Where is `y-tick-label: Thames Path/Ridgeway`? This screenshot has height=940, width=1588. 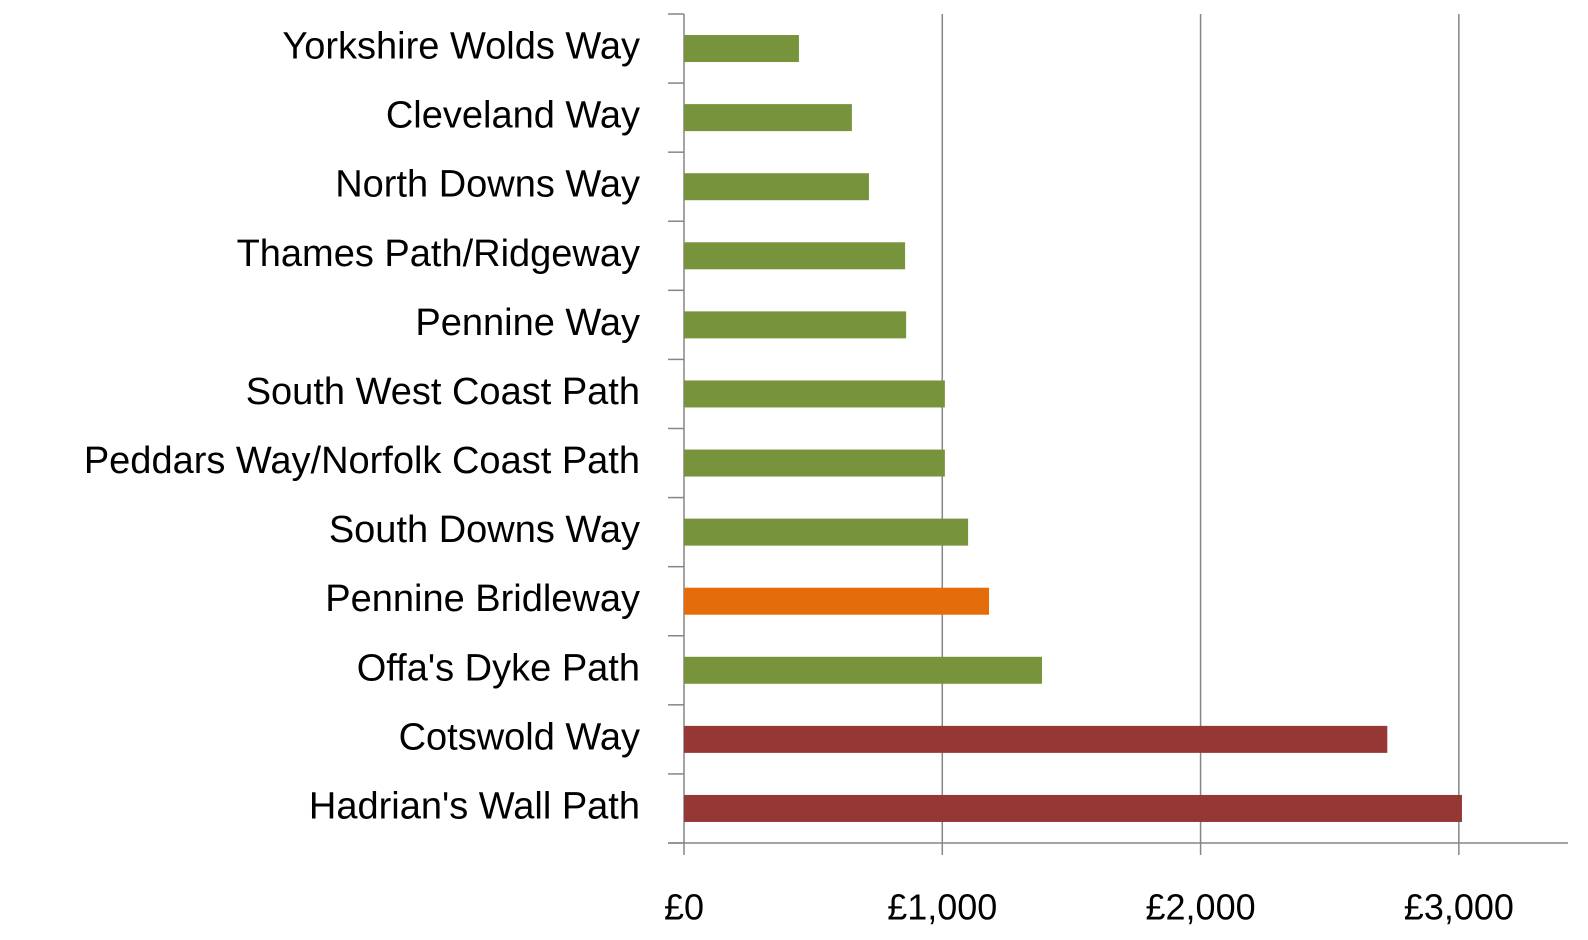
y-tick-label: Thames Path/Ridgeway is located at coordinates (438, 254).